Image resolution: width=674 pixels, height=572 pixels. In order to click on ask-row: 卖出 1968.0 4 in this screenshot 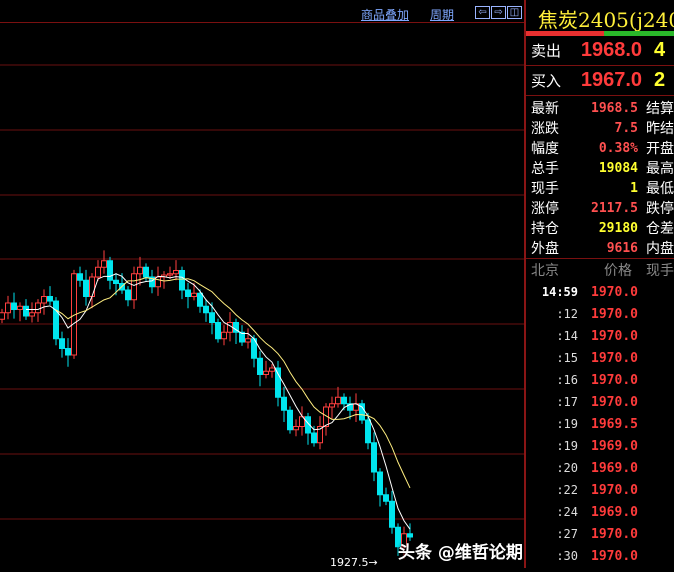, I will do `click(600, 51)`.